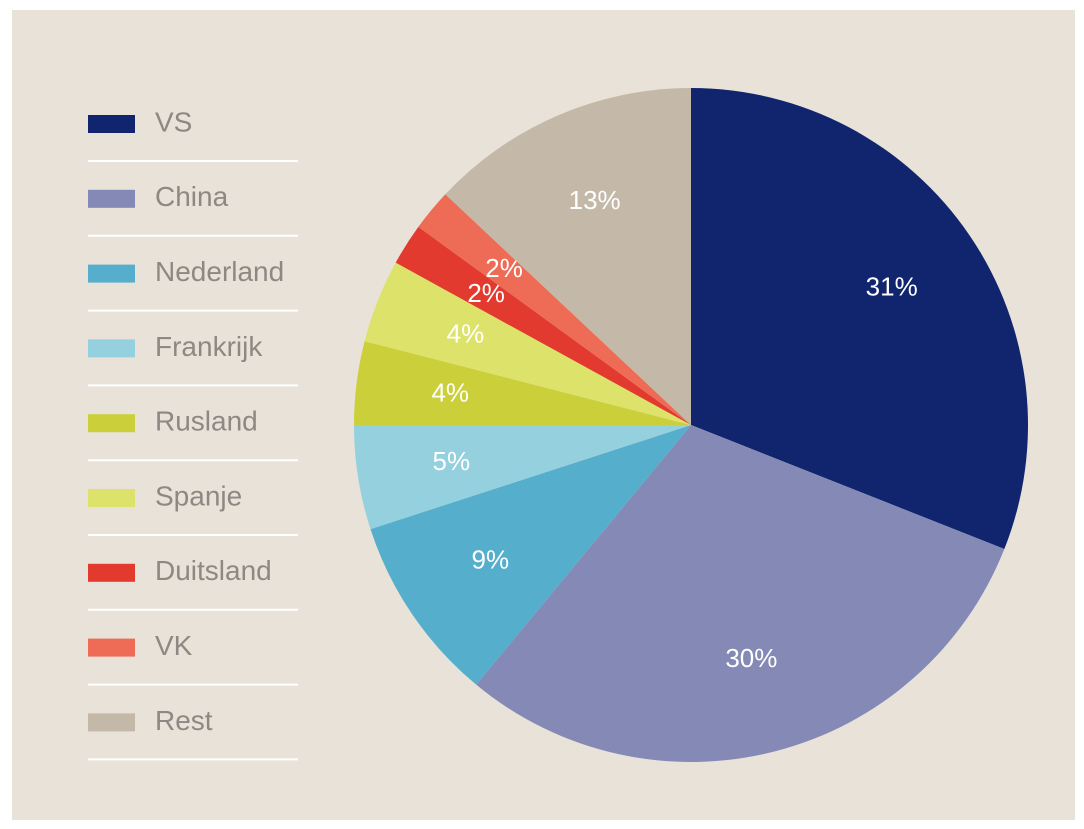  Describe the element at coordinates (198, 495) in the screenshot. I see `legend-label: Spanje` at that location.